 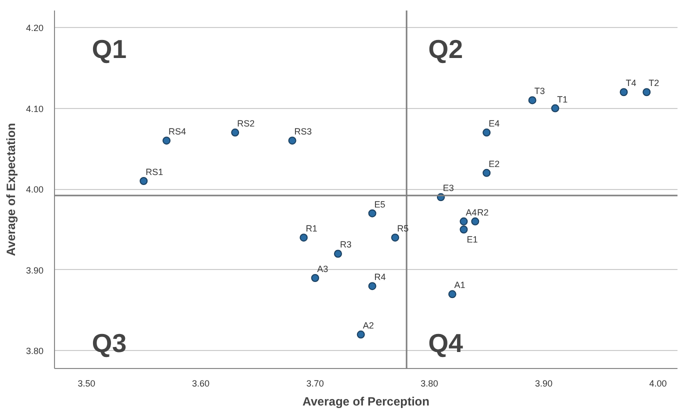 I want to click on y-tick-label: 3.80, so click(x=35, y=351).